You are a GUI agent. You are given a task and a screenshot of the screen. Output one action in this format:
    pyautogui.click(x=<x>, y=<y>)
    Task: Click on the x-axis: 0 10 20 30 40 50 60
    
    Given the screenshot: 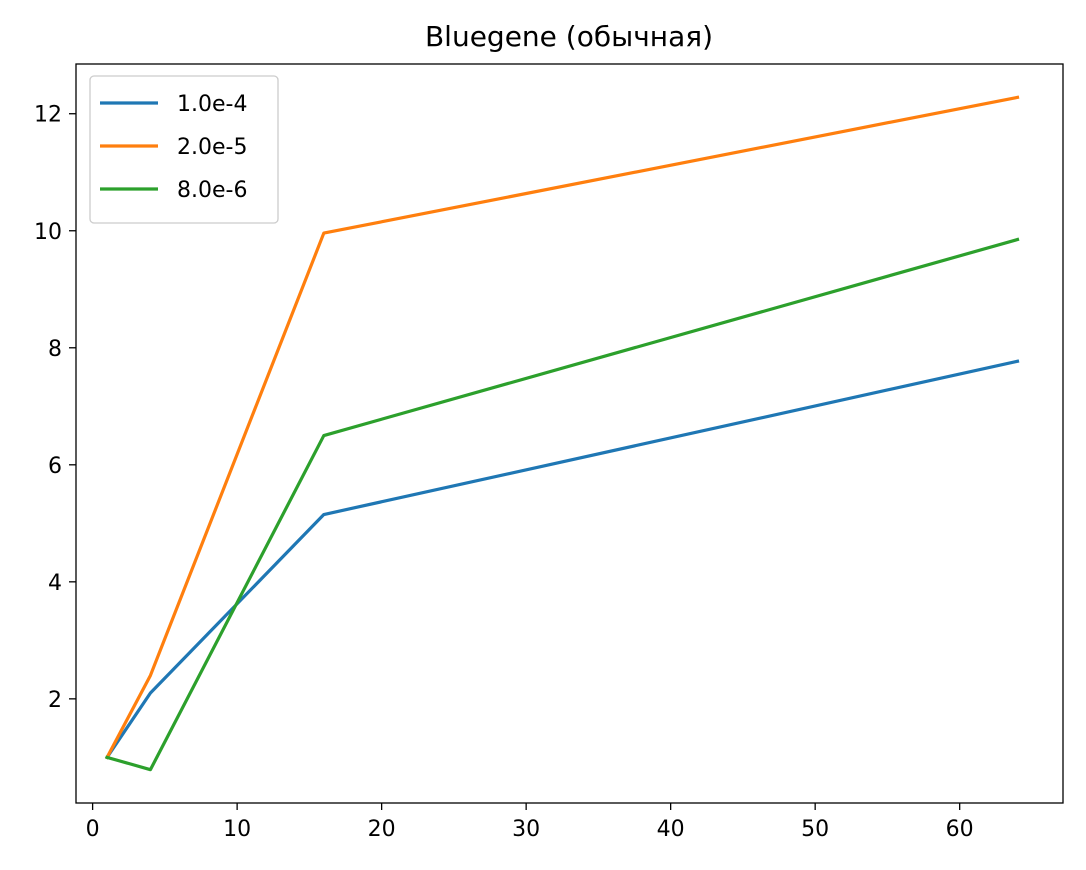 What is the action you would take?
    pyautogui.click(x=530, y=822)
    